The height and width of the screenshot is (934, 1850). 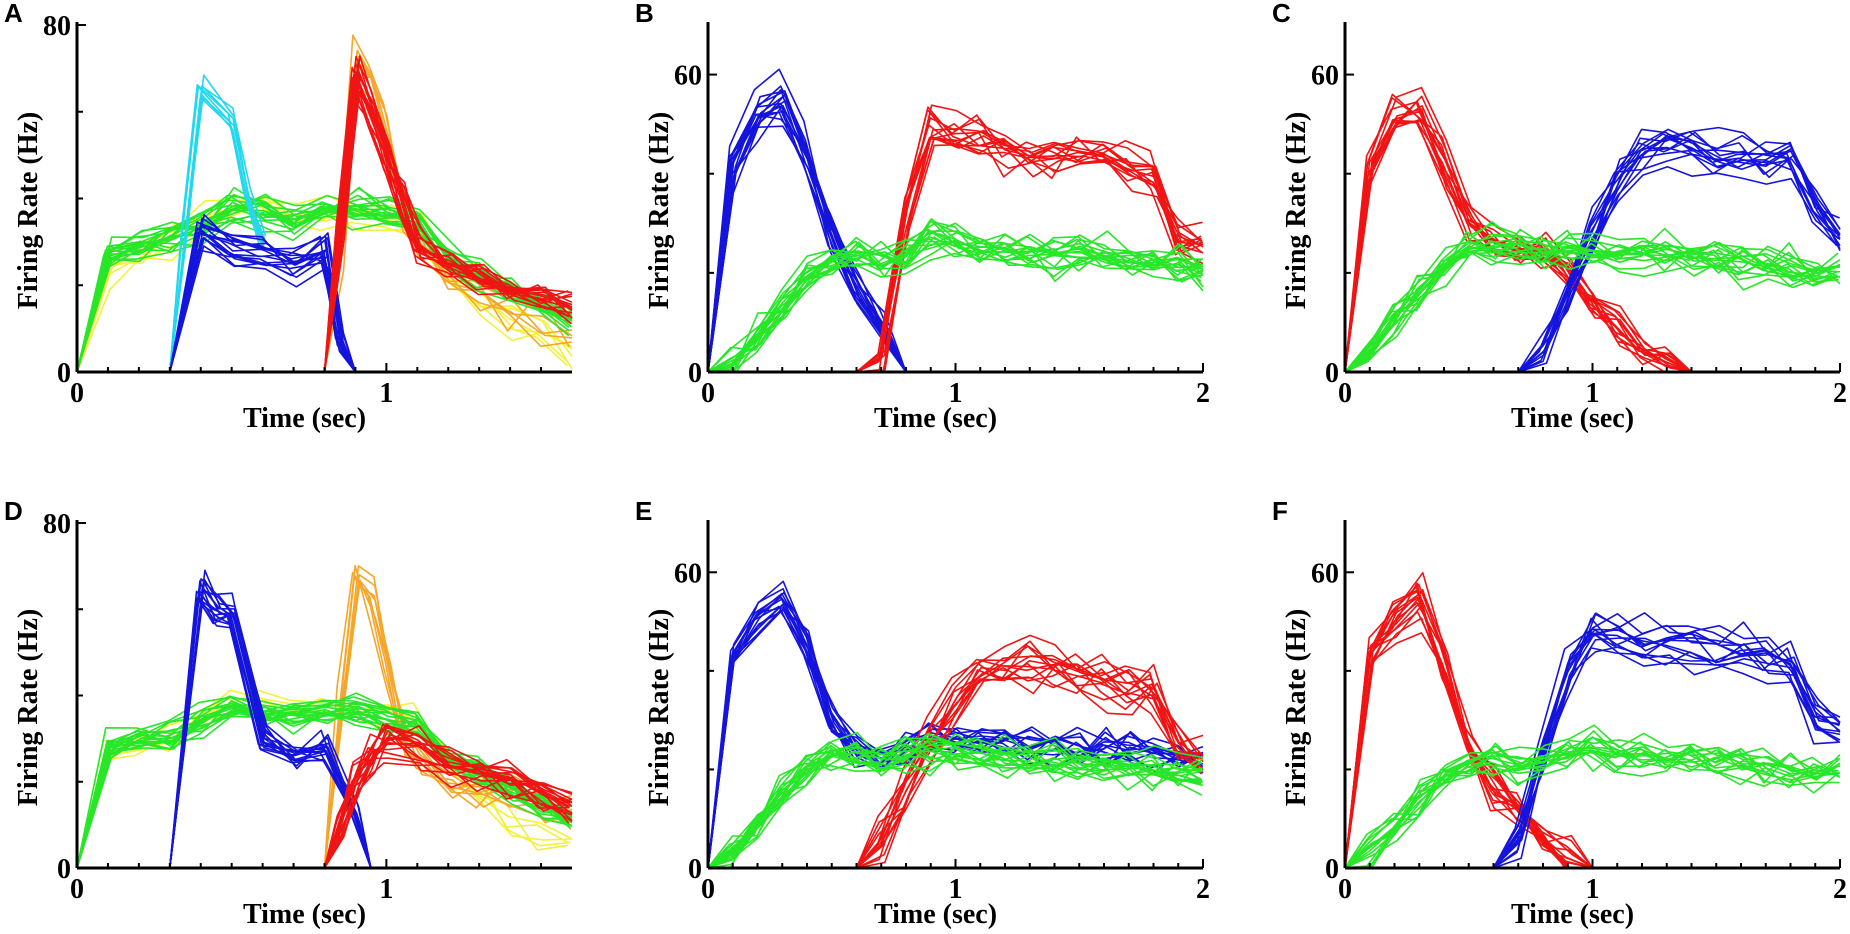 I want to click on panel-f: 0 60 0 1 2 Time (sec) Firing Rate (Hz) F, so click(x=1559, y=713).